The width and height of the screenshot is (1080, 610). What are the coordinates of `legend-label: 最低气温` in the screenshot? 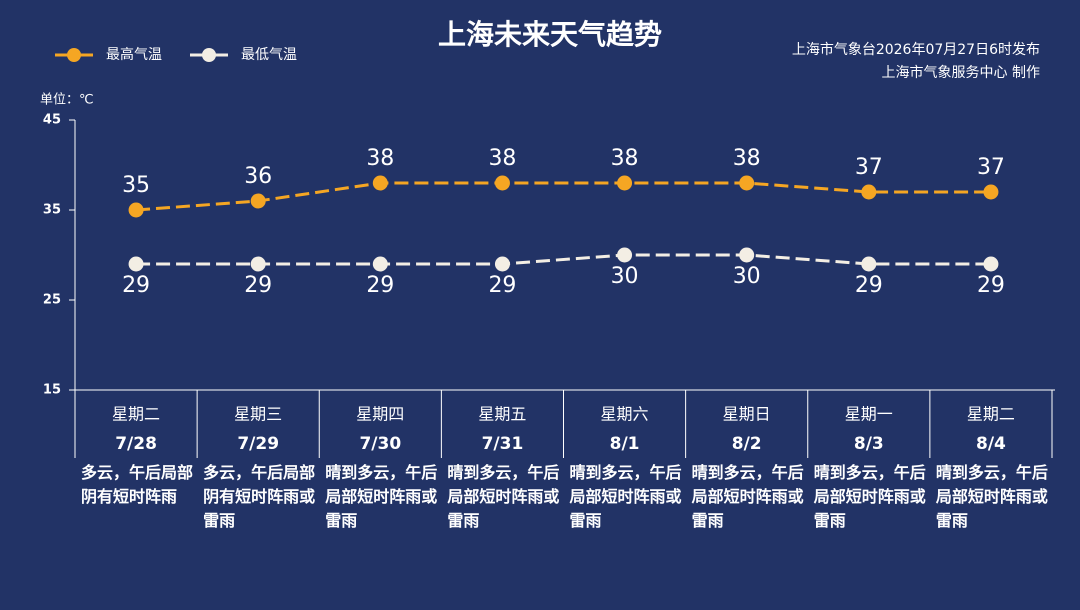 It's located at (269, 55).